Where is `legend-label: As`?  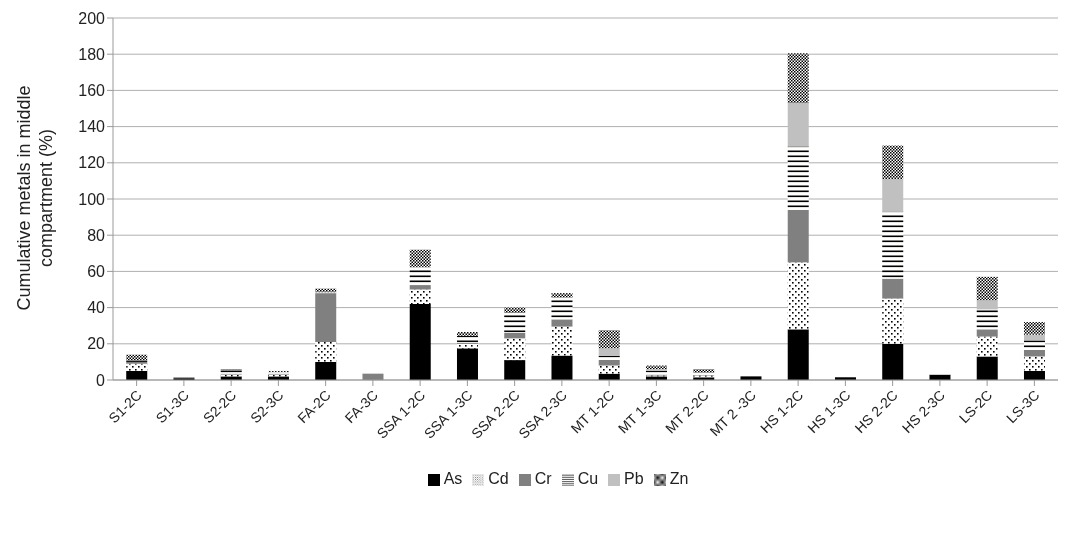
legend-label: As is located at coordinates (453, 478).